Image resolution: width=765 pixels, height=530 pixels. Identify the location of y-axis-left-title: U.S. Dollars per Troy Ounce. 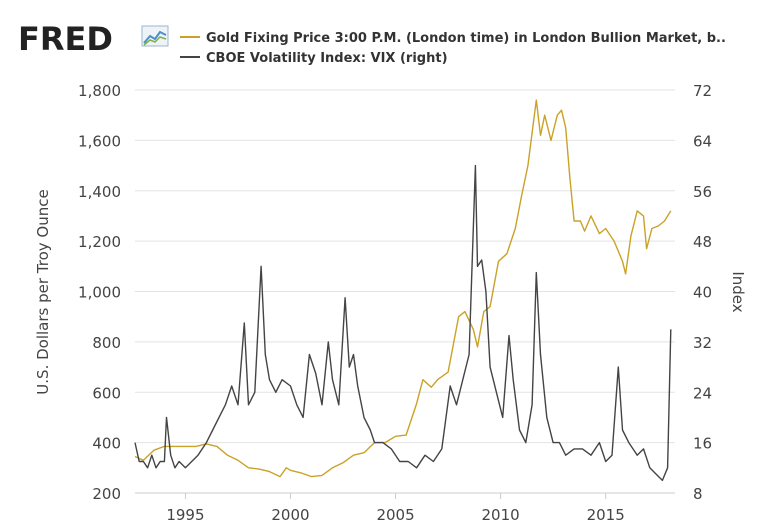
(43, 291).